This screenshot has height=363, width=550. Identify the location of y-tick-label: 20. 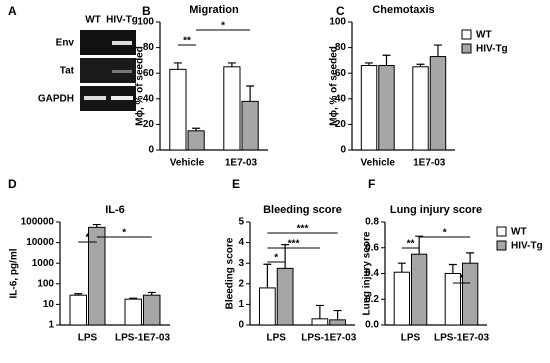
(149, 124).